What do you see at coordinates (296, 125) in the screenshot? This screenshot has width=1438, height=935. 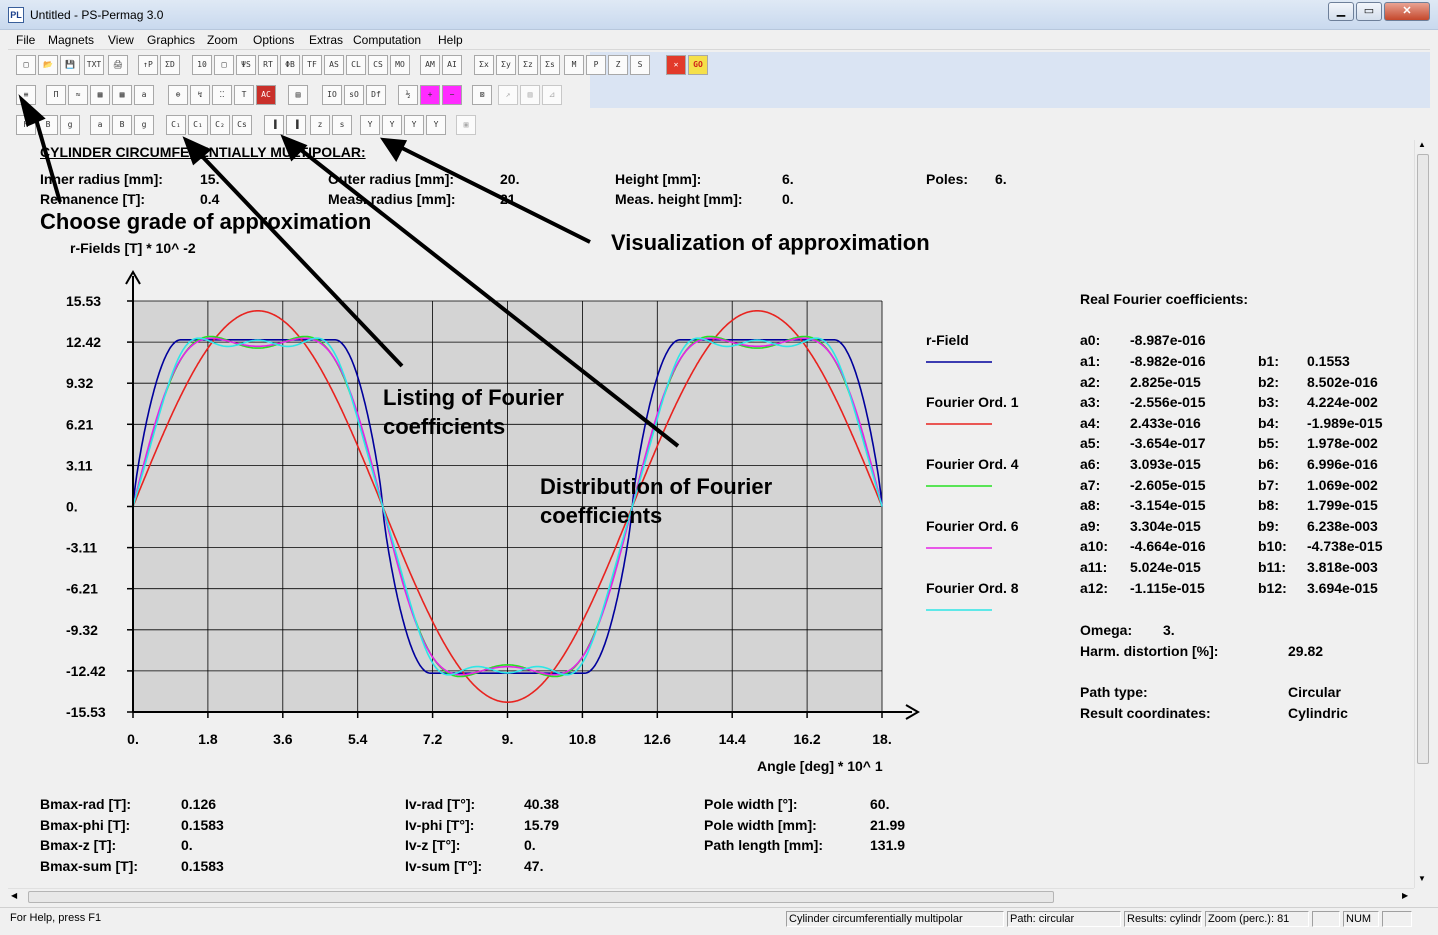 I see `toolbar3-button-11: ▐` at bounding box center [296, 125].